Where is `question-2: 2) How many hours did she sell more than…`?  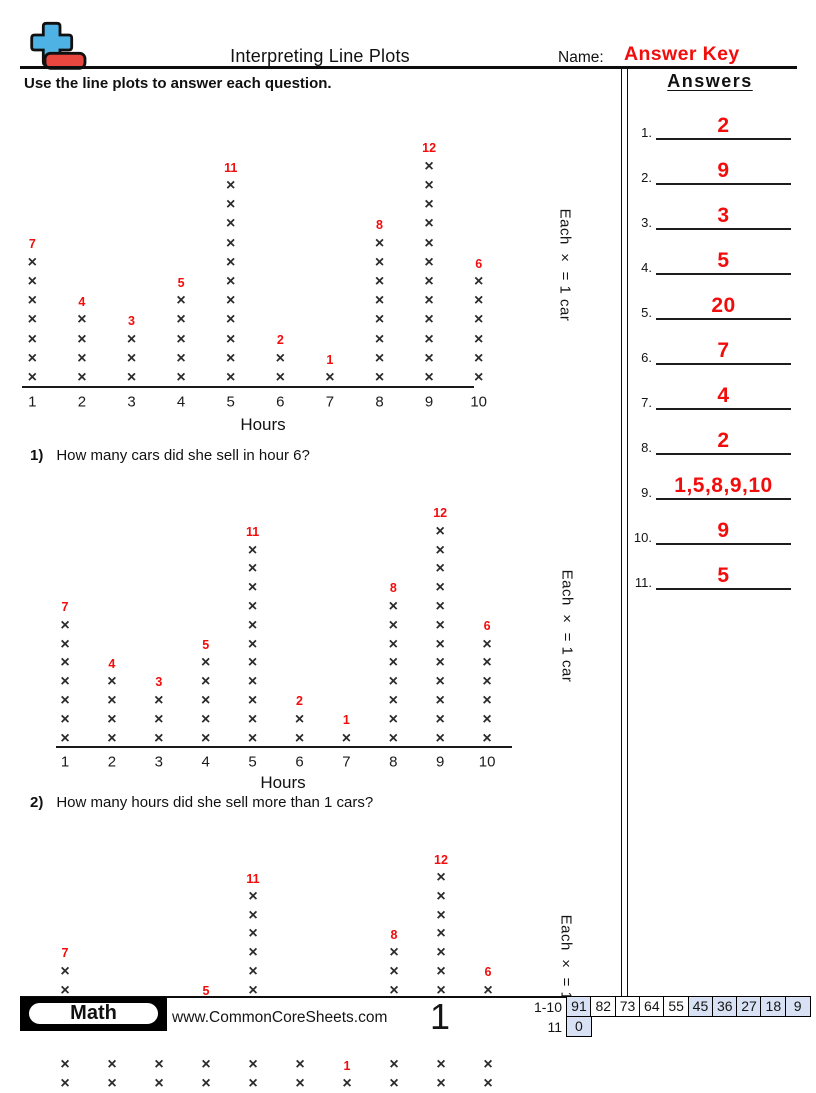
question-2: 2) How many hours did she sell more than… is located at coordinates (201, 802).